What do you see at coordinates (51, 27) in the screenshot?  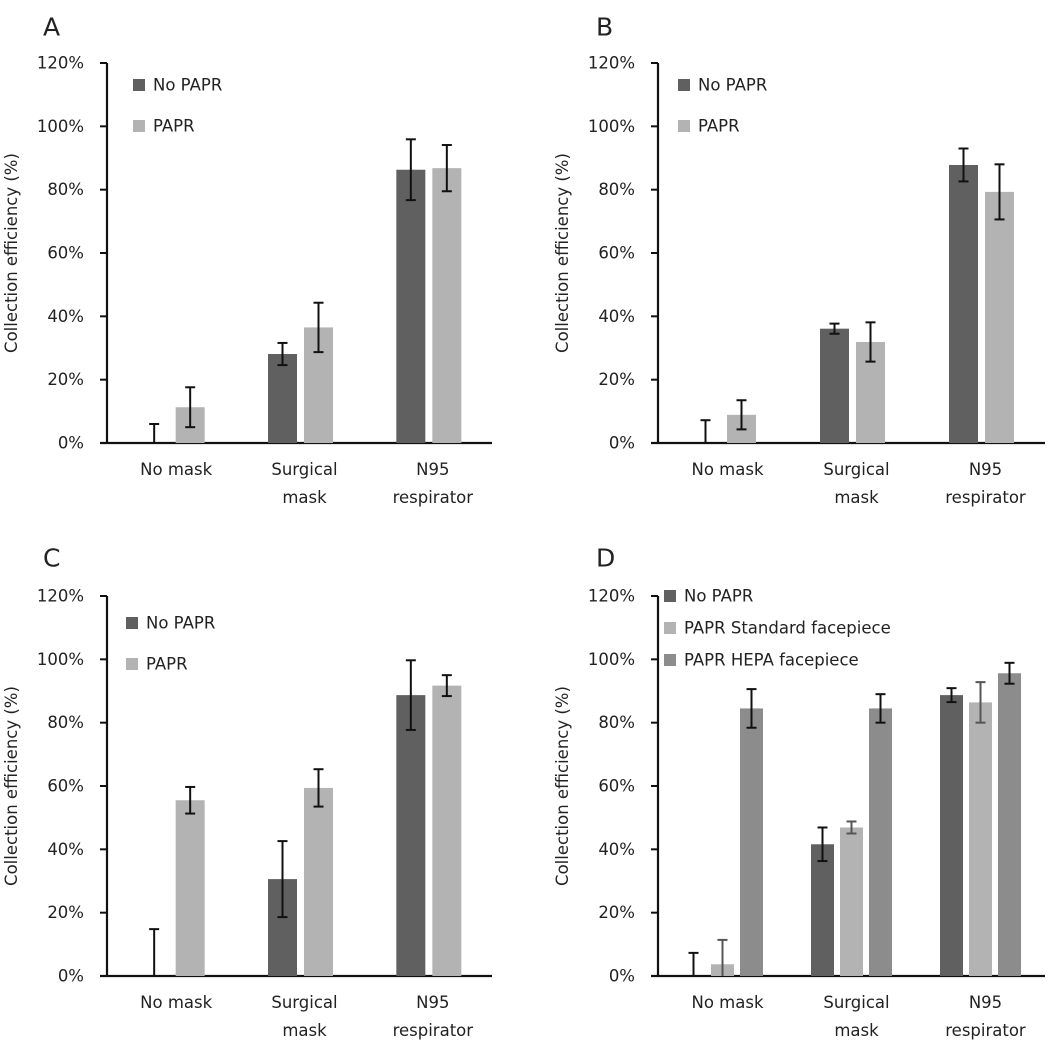 I see `panel-letter: A` at bounding box center [51, 27].